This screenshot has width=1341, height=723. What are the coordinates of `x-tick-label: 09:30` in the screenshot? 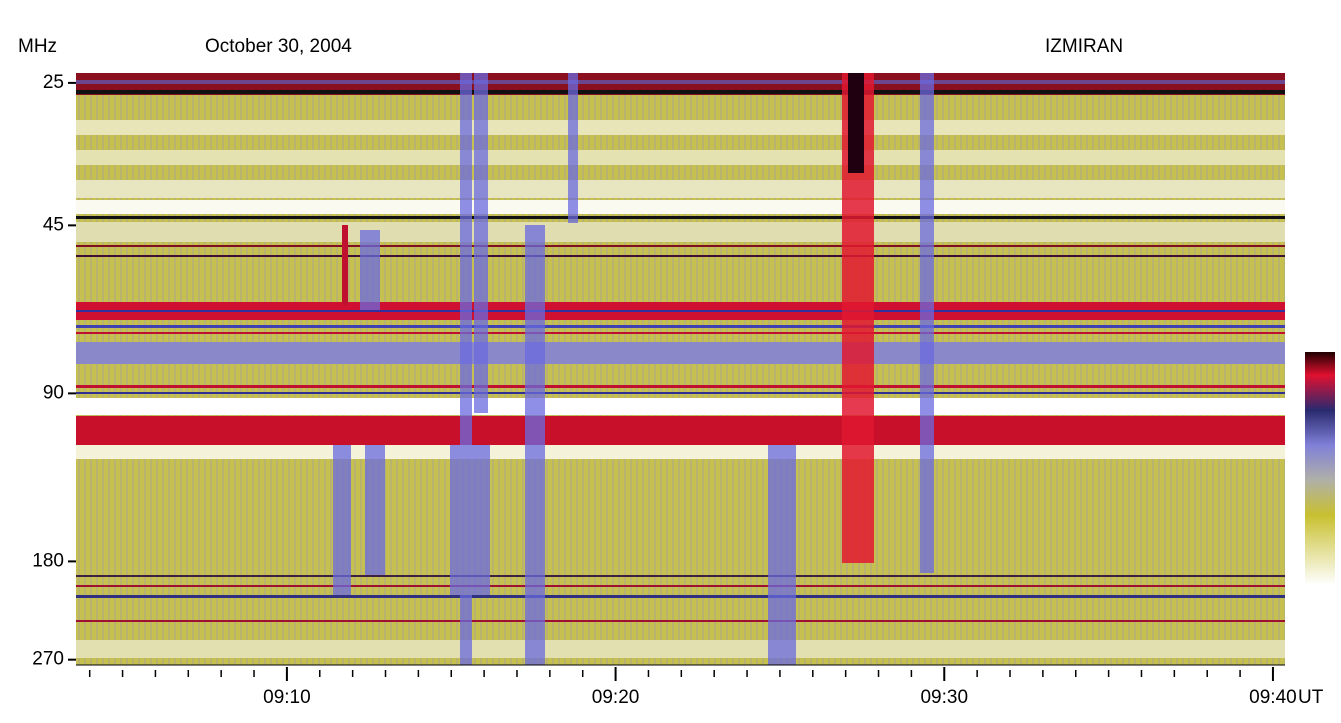 It's located at (944, 697).